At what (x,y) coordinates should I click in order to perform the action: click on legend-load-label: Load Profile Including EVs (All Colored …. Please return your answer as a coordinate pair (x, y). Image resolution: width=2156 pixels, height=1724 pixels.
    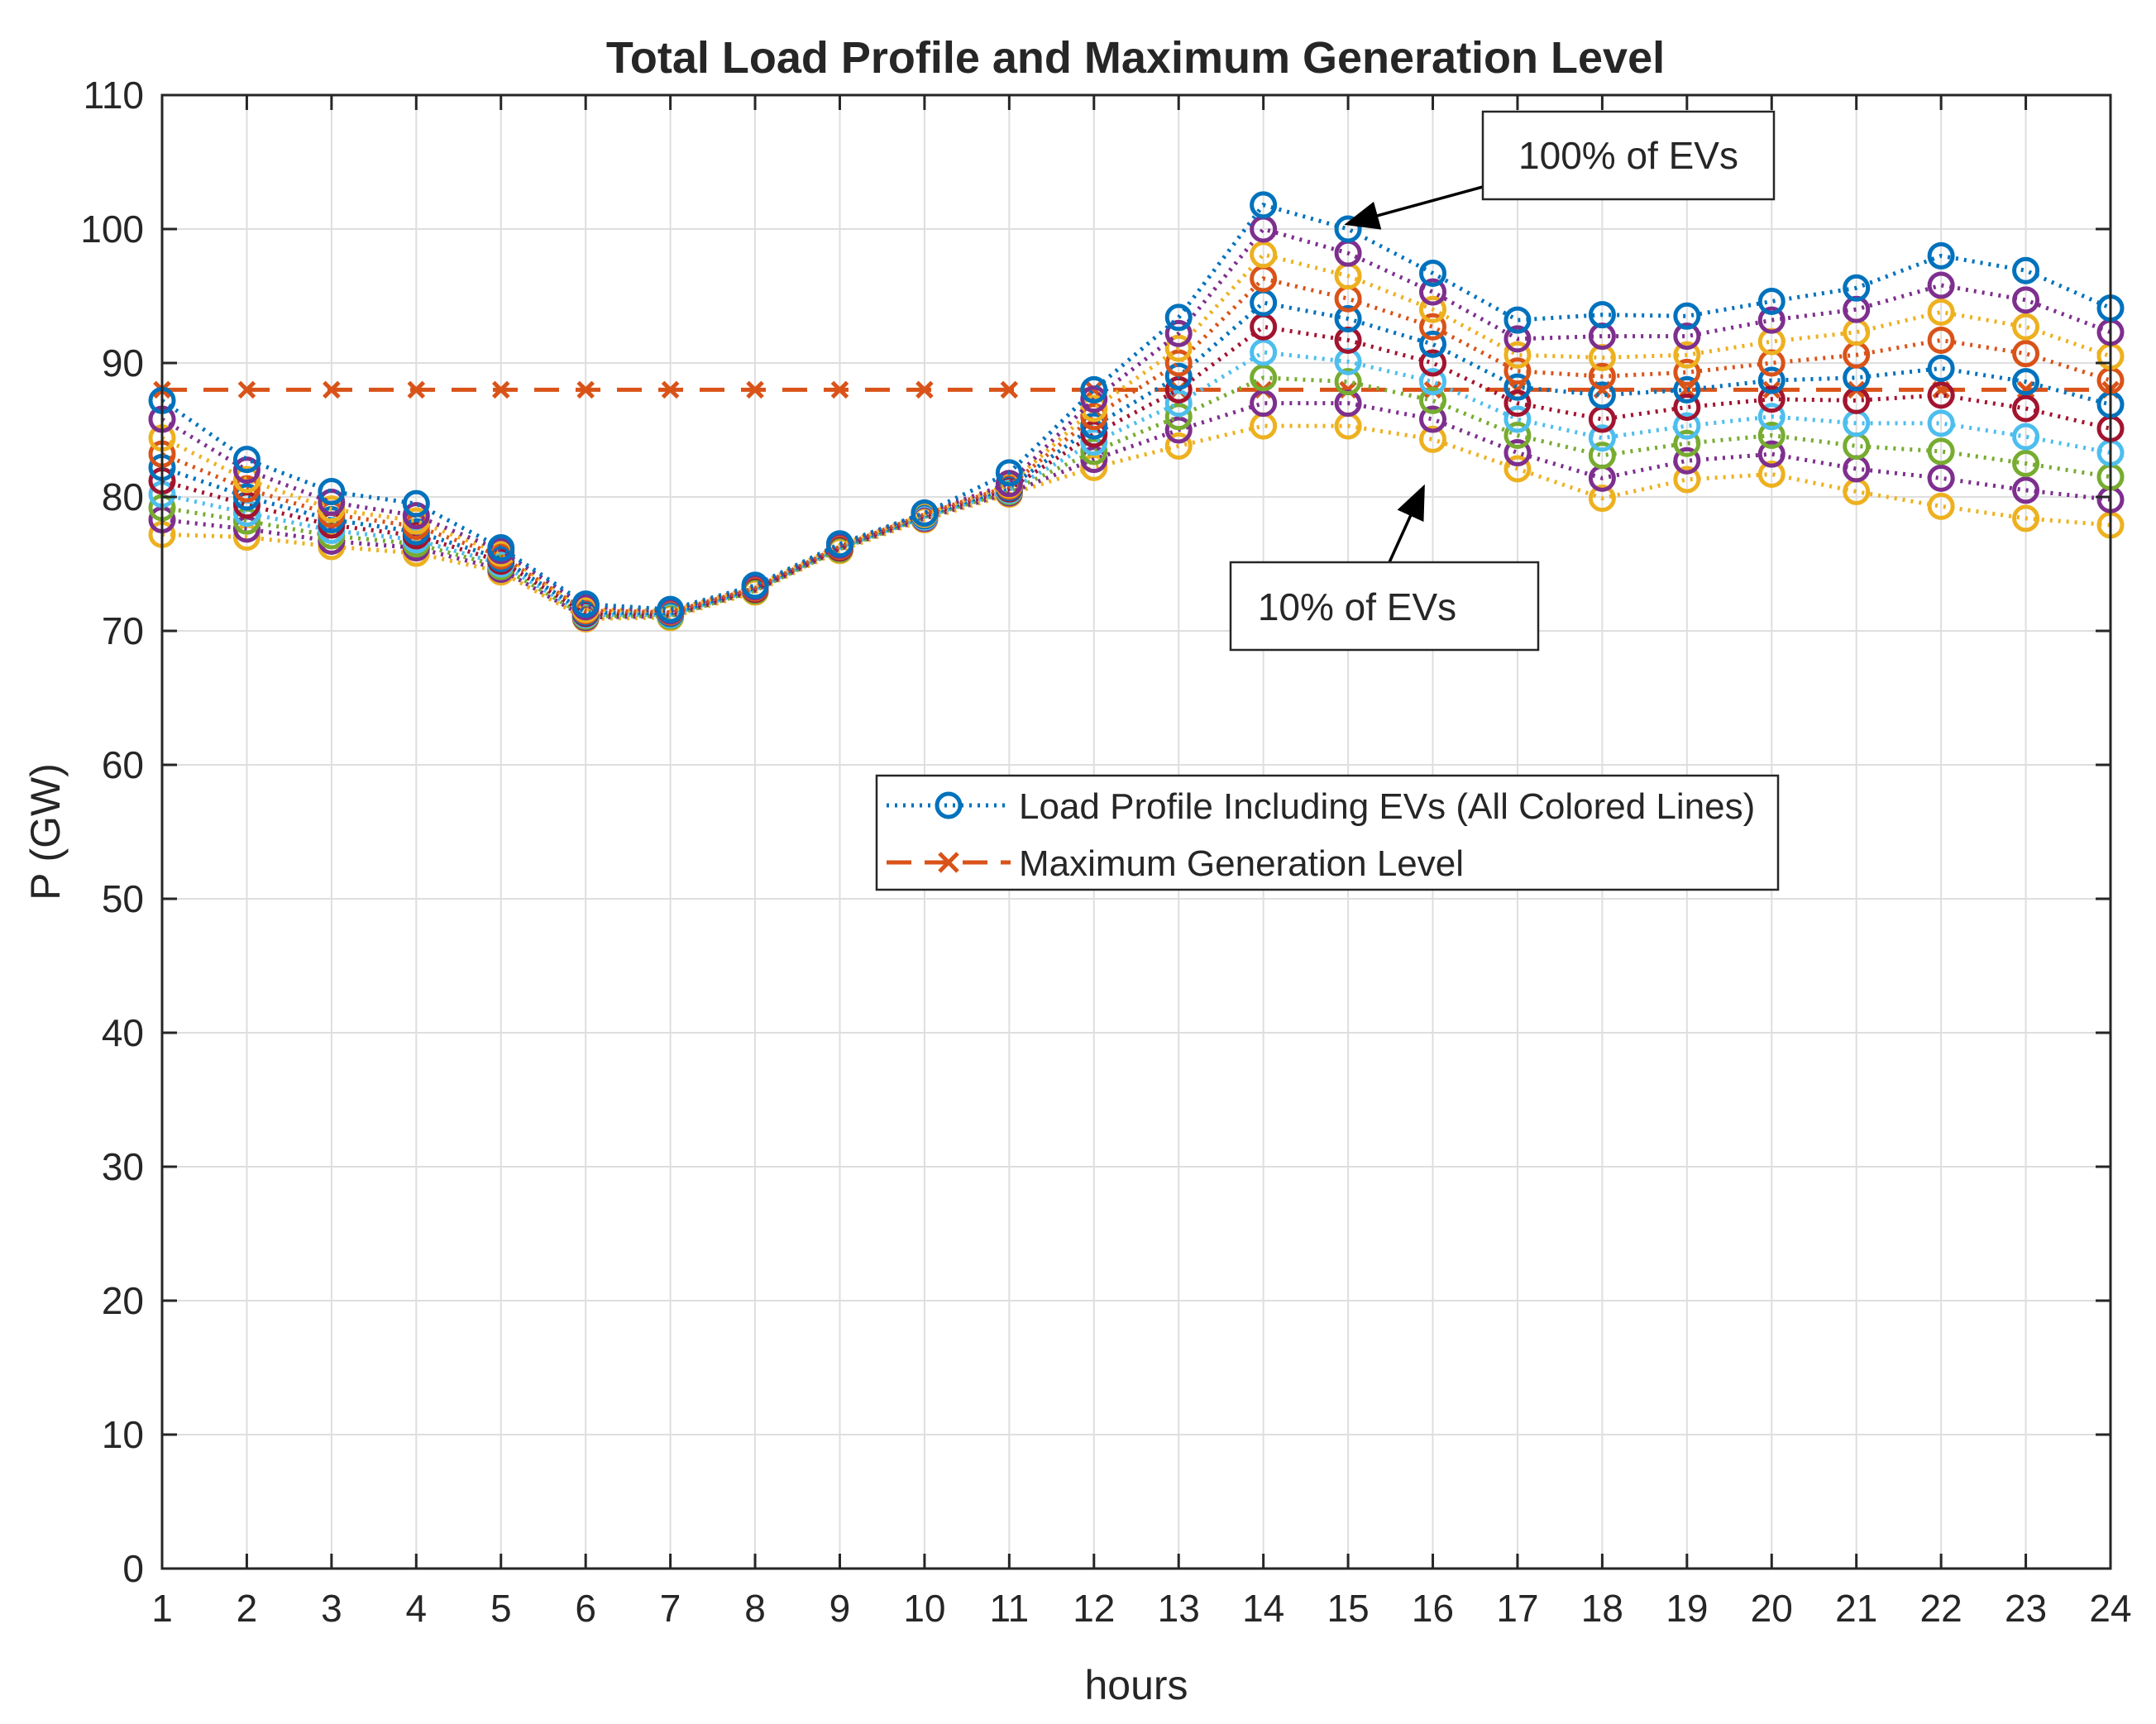
    Looking at the image, I should click on (1387, 806).